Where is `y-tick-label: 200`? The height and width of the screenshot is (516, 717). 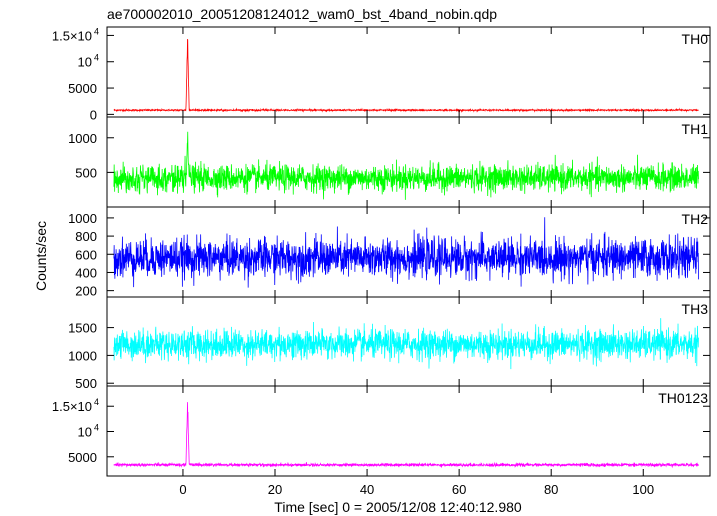
y-tick-label: 200 is located at coordinates (86, 291).